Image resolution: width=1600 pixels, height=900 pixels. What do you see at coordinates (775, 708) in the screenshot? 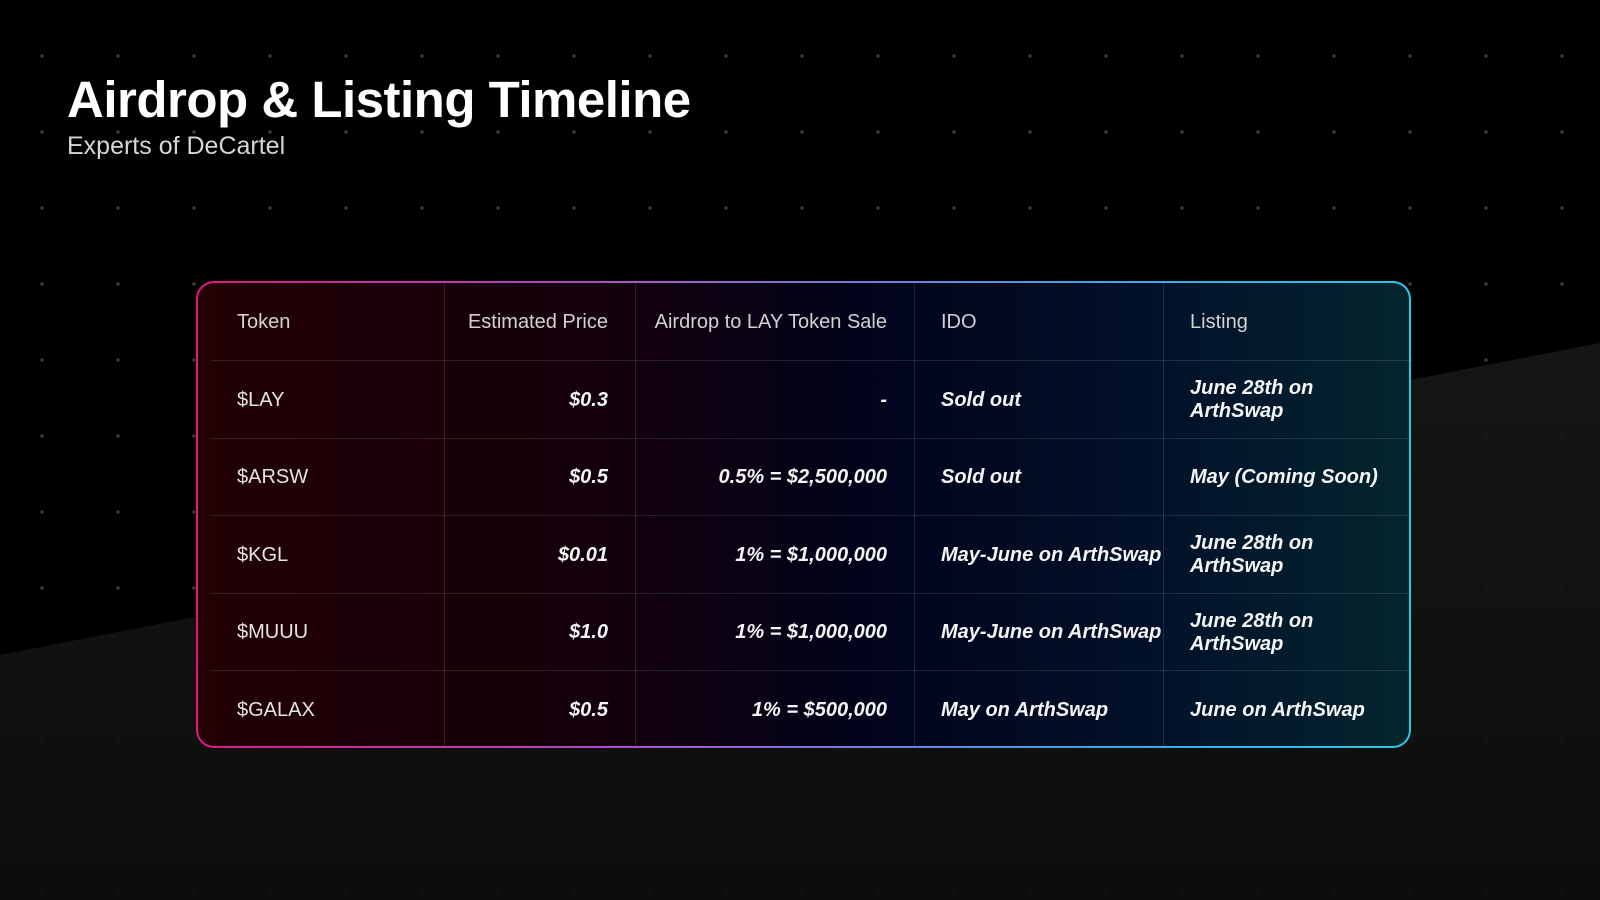
I see `table-cell: 1% = $500,000` at bounding box center [775, 708].